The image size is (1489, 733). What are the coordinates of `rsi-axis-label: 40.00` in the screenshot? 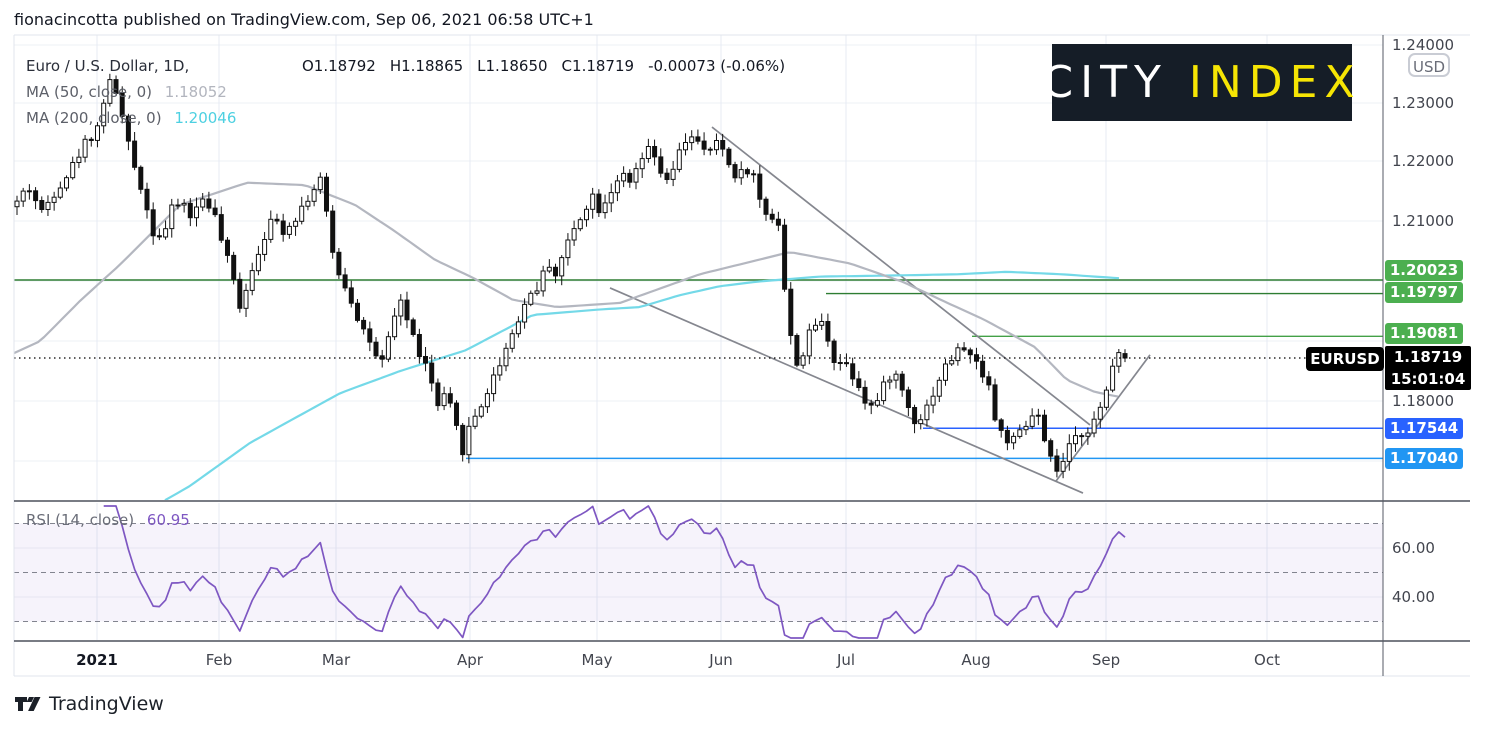 It's located at (1413, 597).